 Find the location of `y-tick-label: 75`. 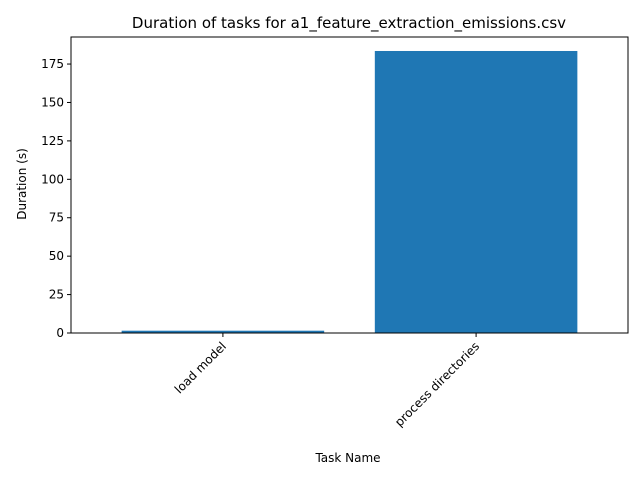

y-tick-label: 75 is located at coordinates (56, 218).